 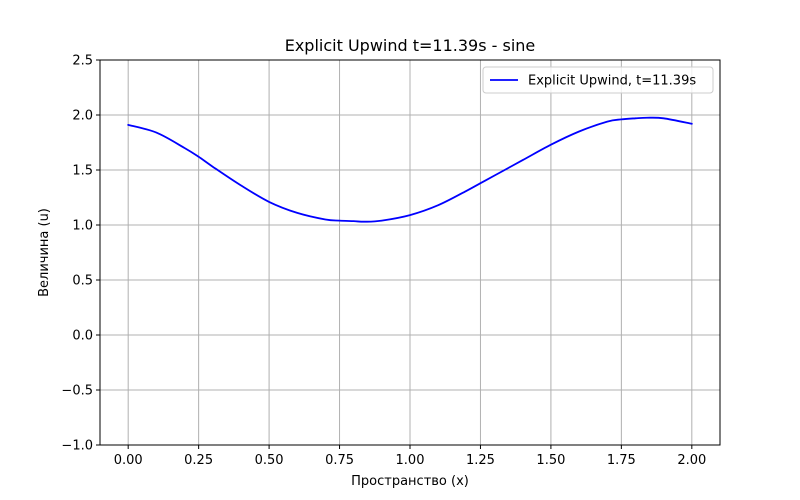 I want to click on legend: Explicit Upwind, t=11.39s, so click(x=598, y=80).